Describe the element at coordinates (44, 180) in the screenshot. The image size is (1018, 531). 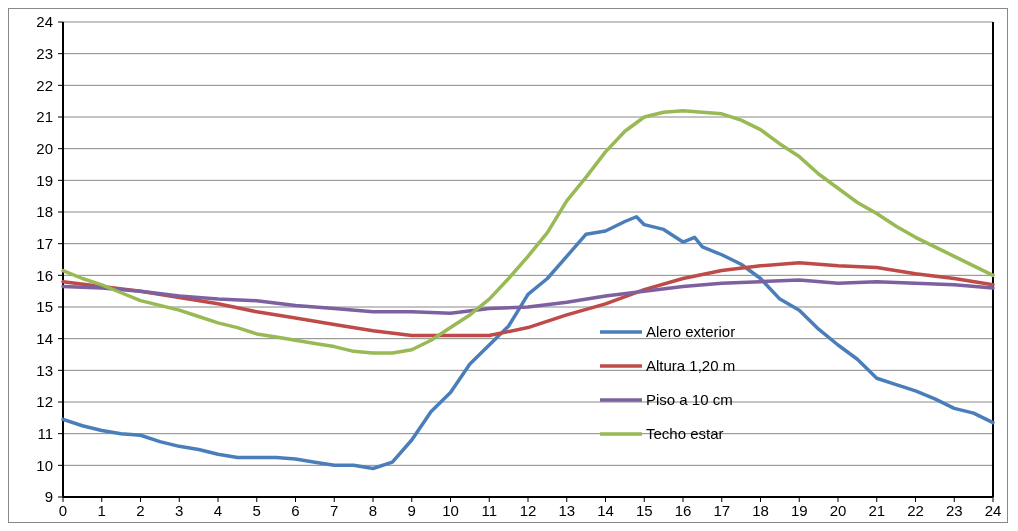
I see `y-tick-label: 19` at that location.